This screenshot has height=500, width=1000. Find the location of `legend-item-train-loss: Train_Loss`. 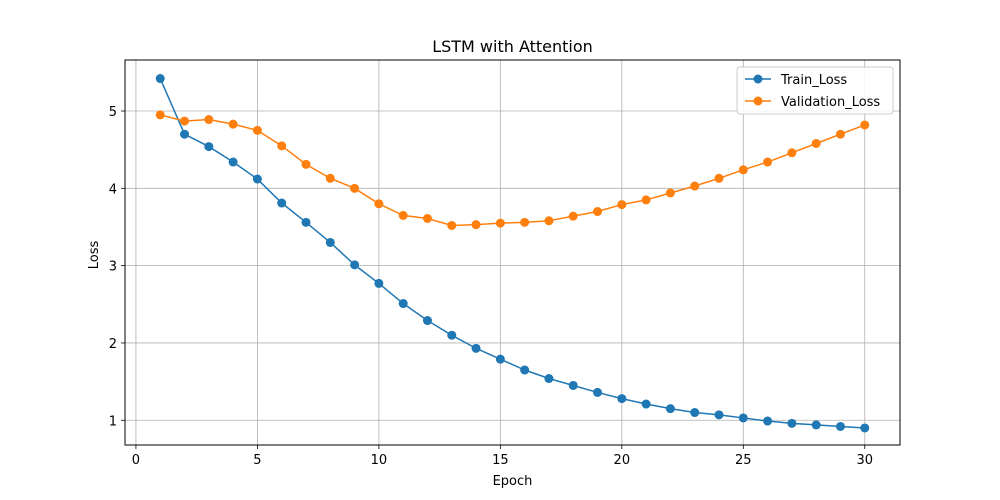

legend-item-train-loss: Train_Loss is located at coordinates (796, 80).